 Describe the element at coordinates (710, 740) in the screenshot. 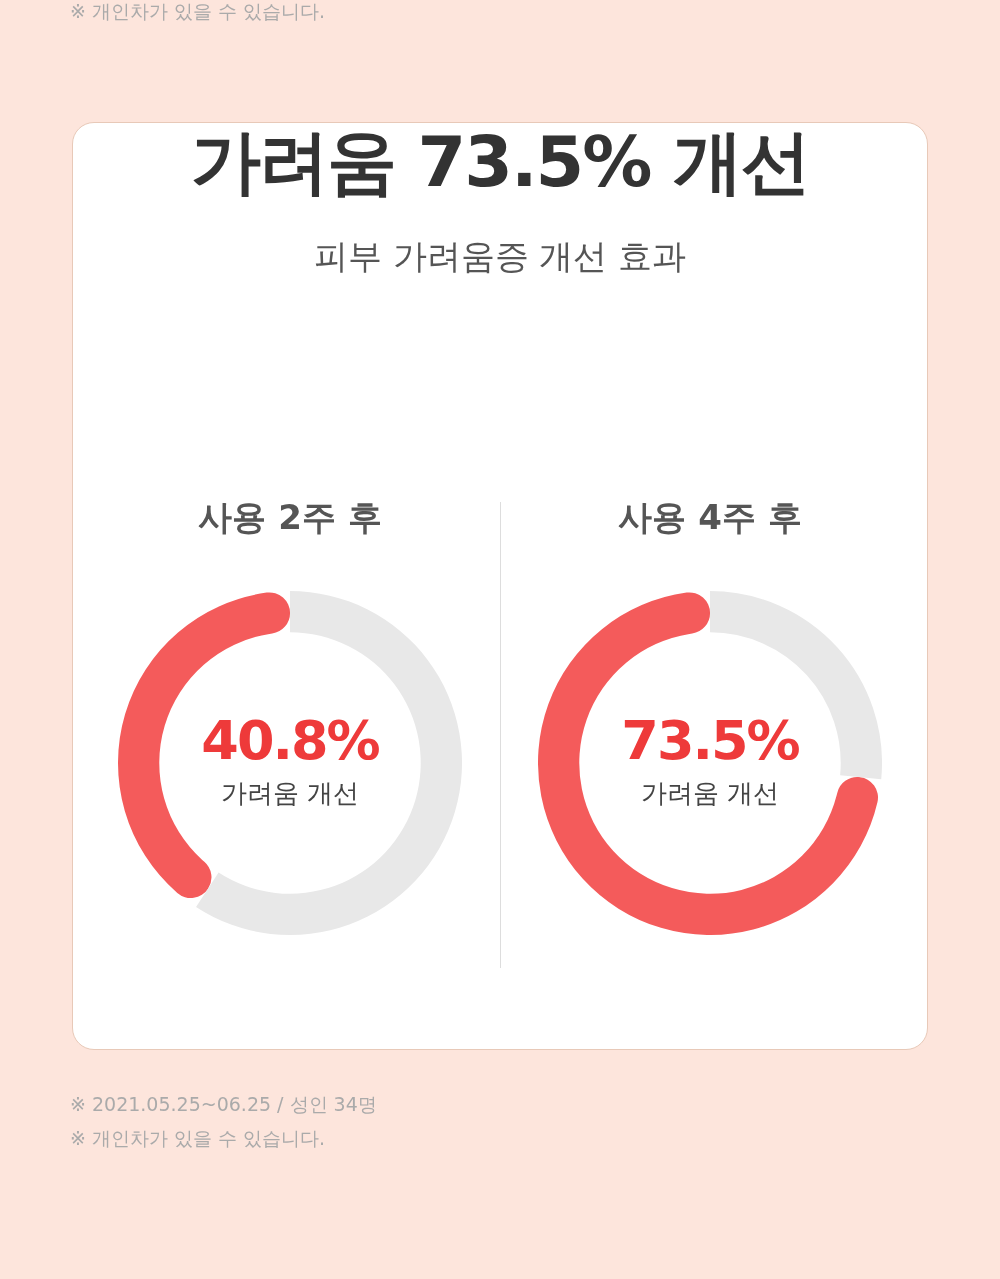

I see `data-label: 73.5%` at that location.